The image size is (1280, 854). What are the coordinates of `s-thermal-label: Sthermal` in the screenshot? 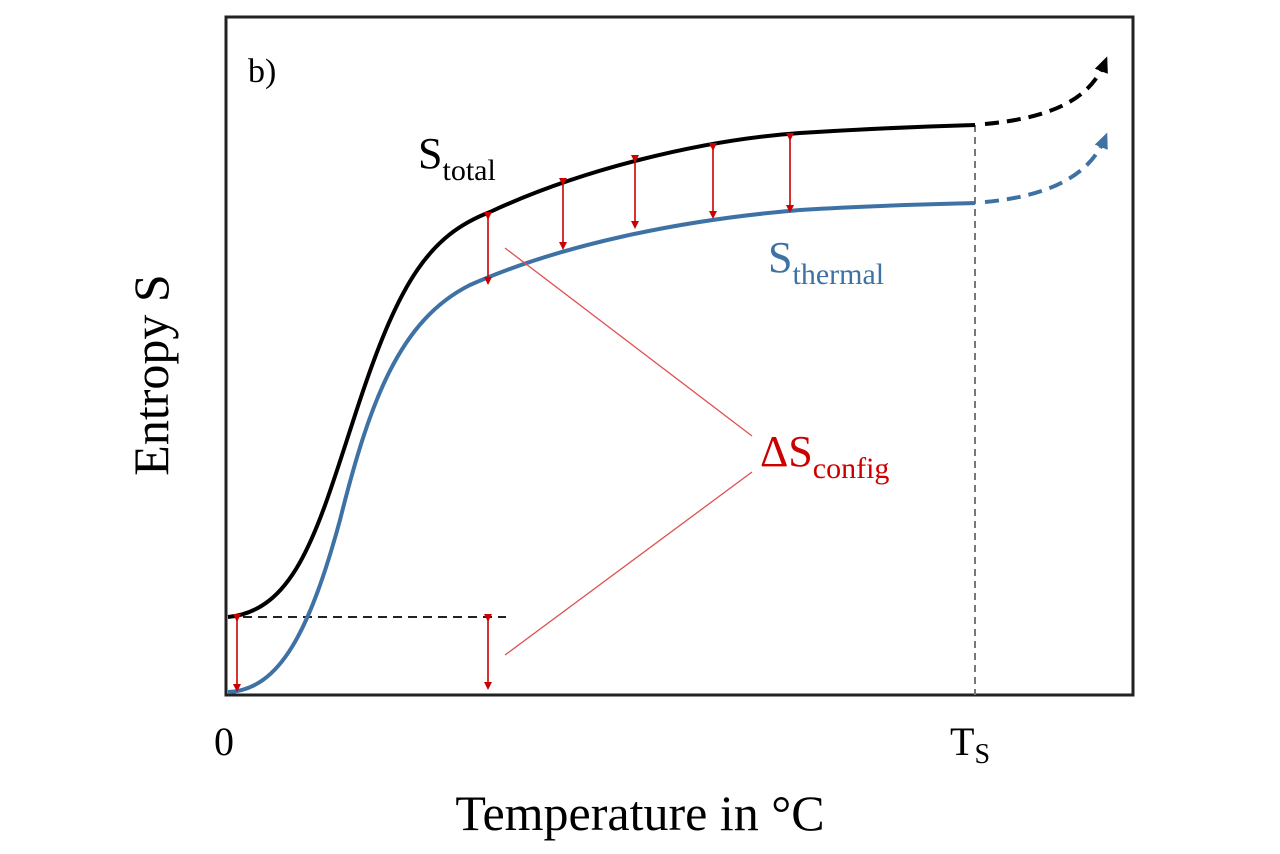 It's located at (826, 262).